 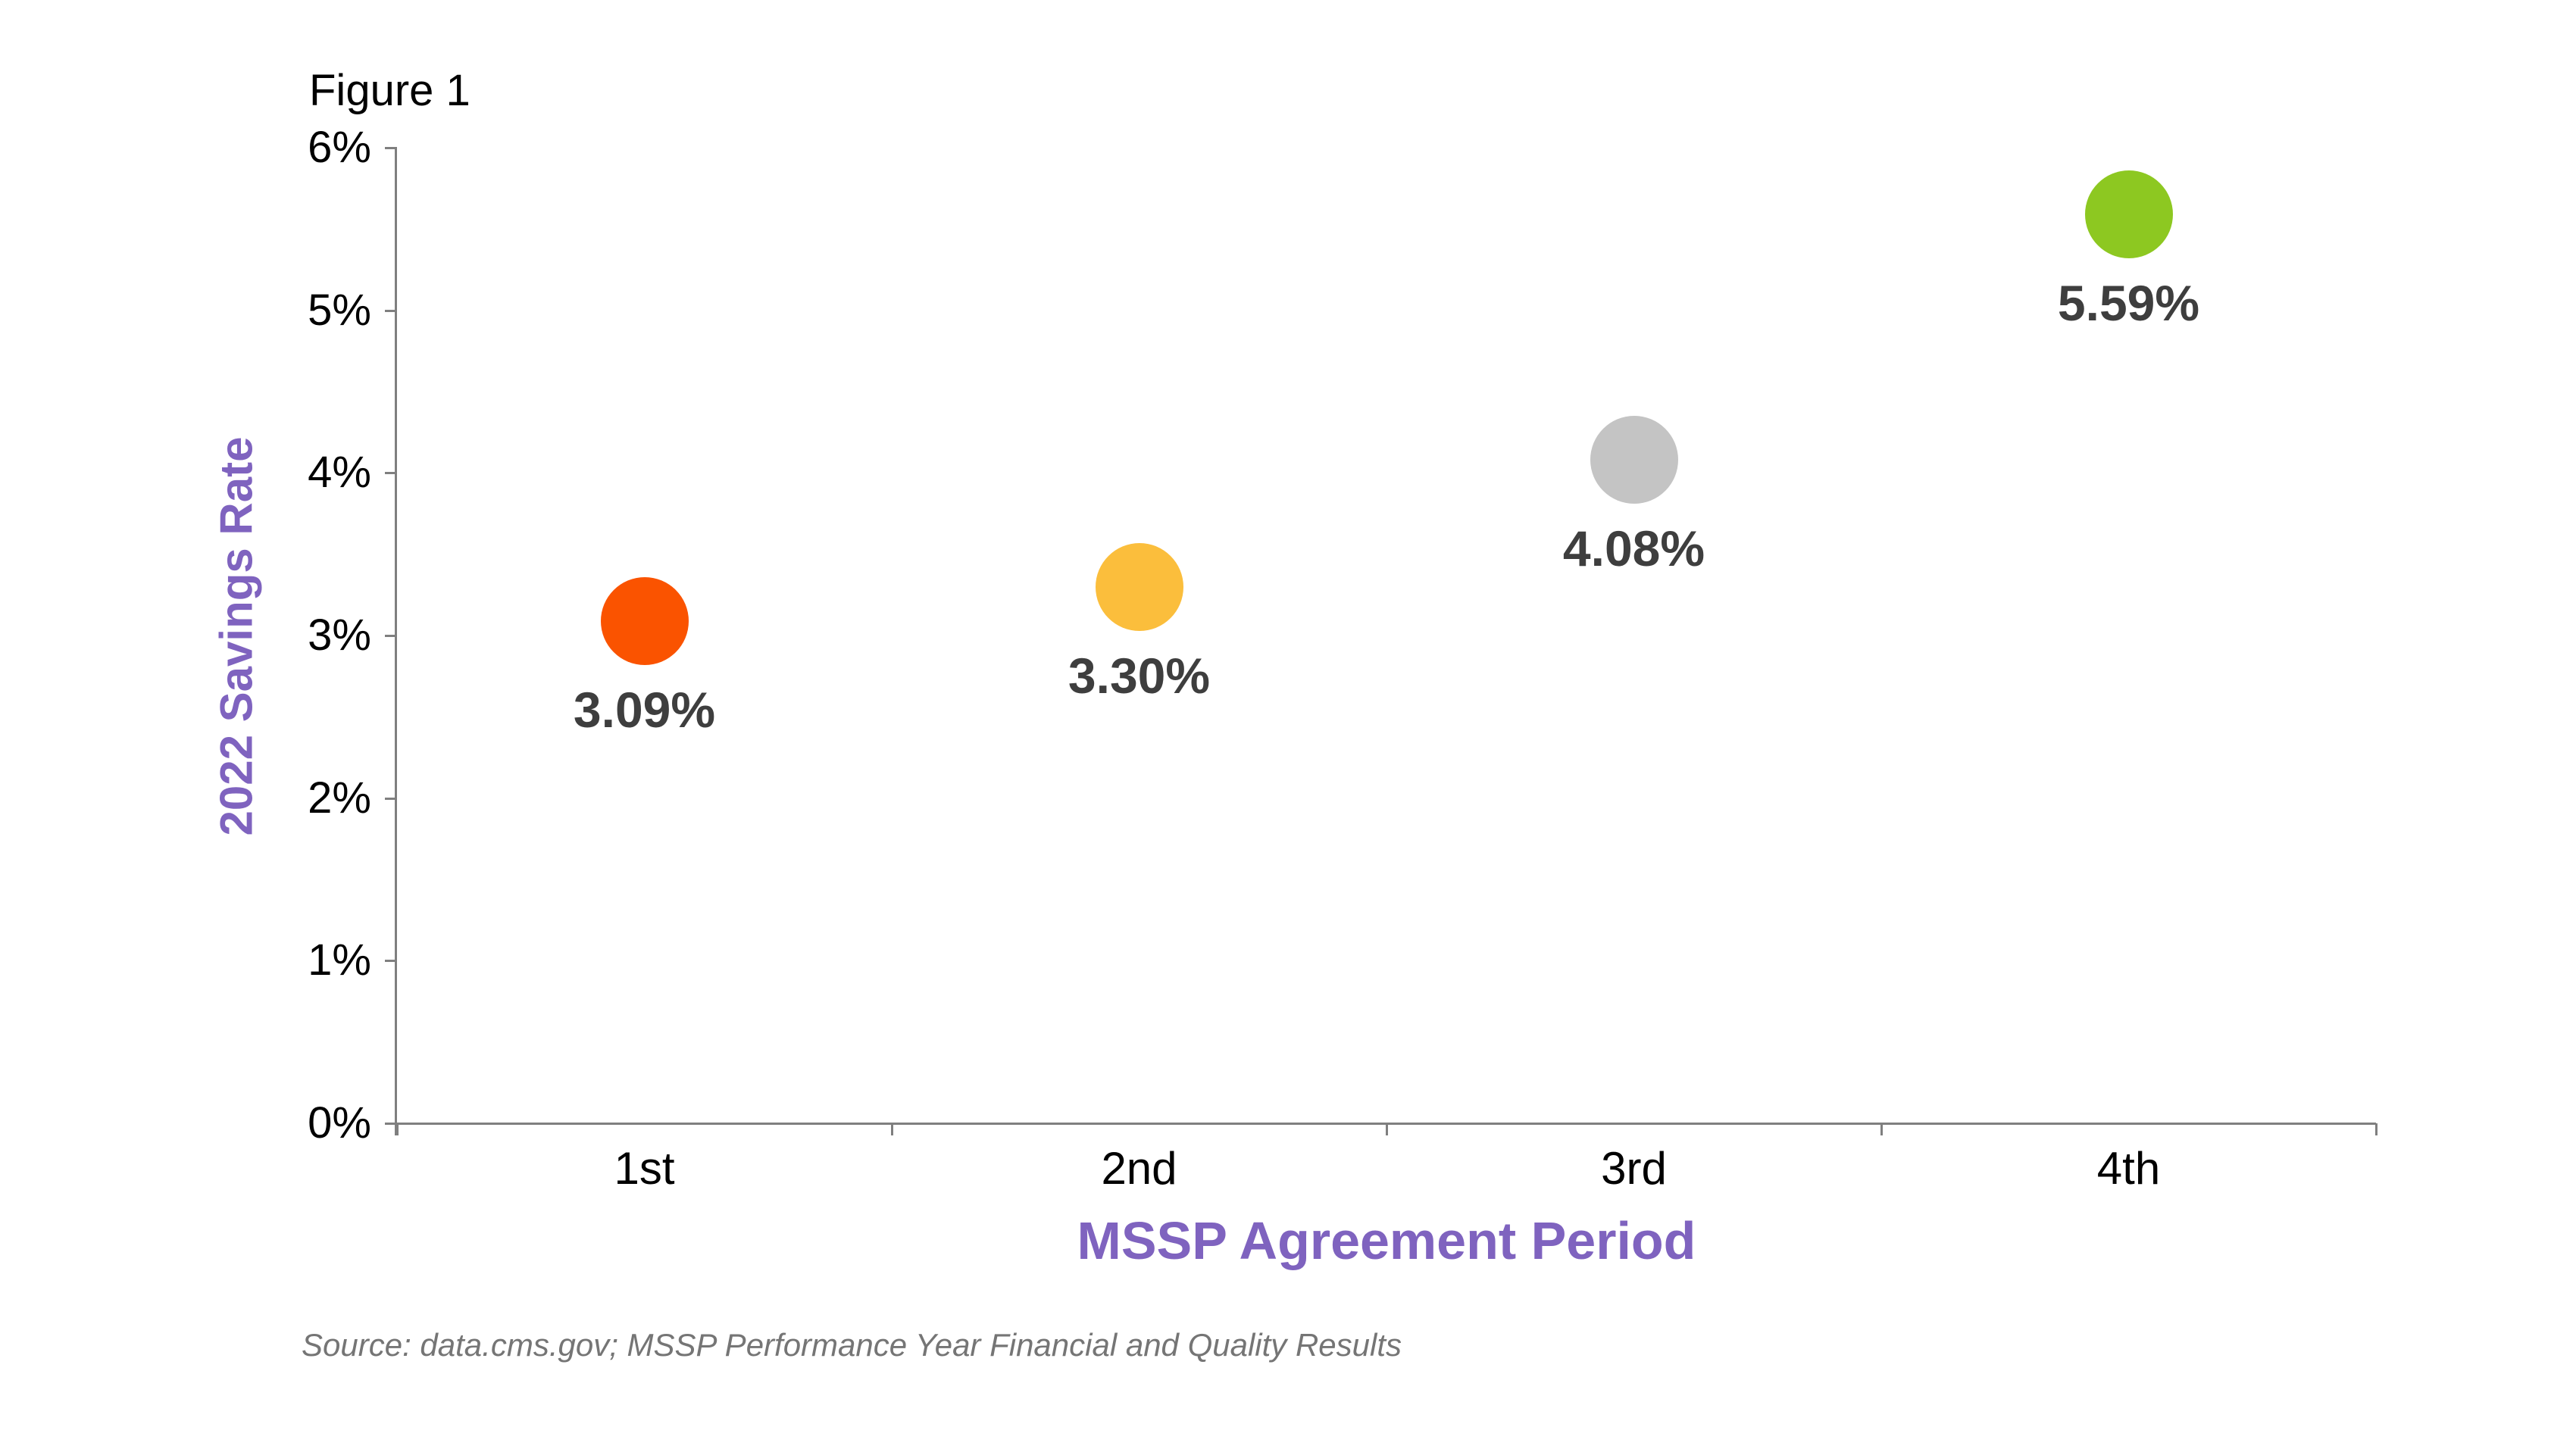 What do you see at coordinates (1139, 586) in the screenshot?
I see `data-point-2nd` at bounding box center [1139, 586].